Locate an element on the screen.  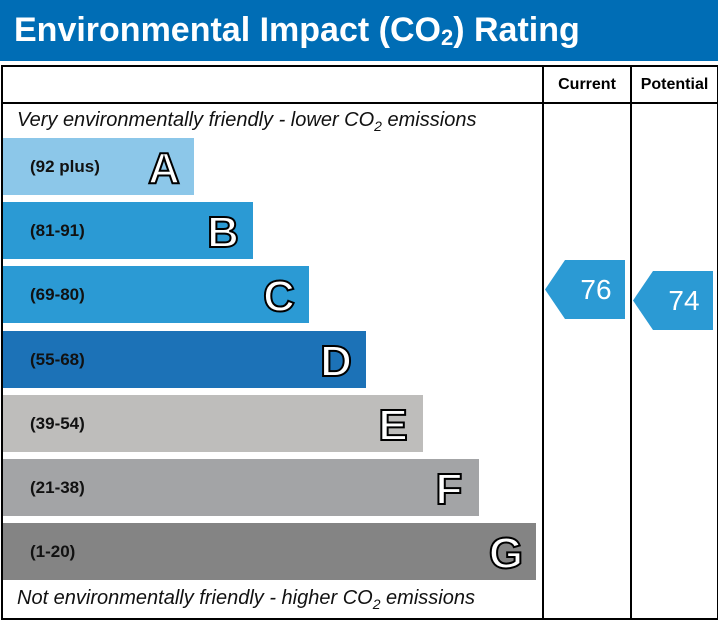
band-g: (1-20) G is located at coordinates (269, 551).